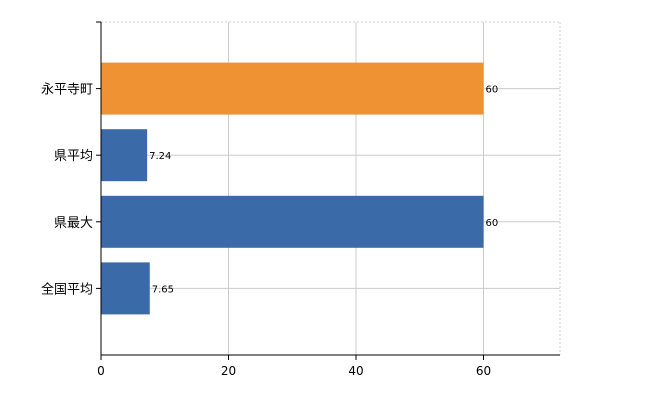  What do you see at coordinates (67, 289) in the screenshot?
I see `category-label: 全国平均` at bounding box center [67, 289].